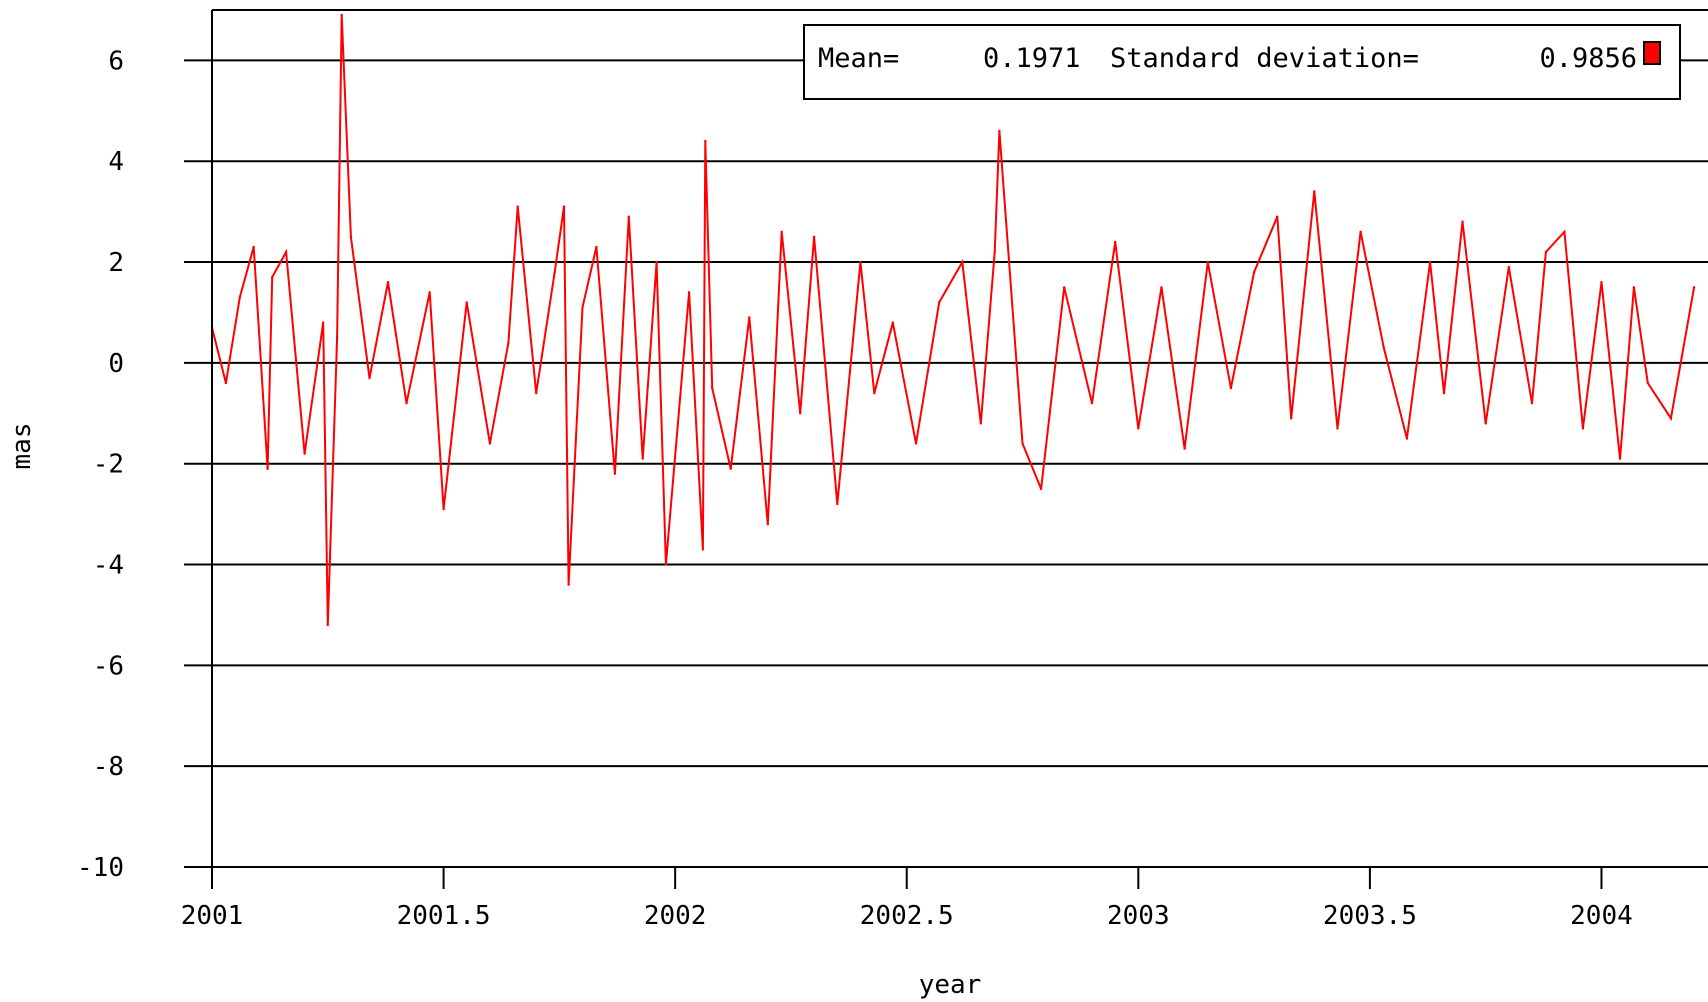  What do you see at coordinates (108, 566) in the screenshot?
I see `y-tick-label: -4` at bounding box center [108, 566].